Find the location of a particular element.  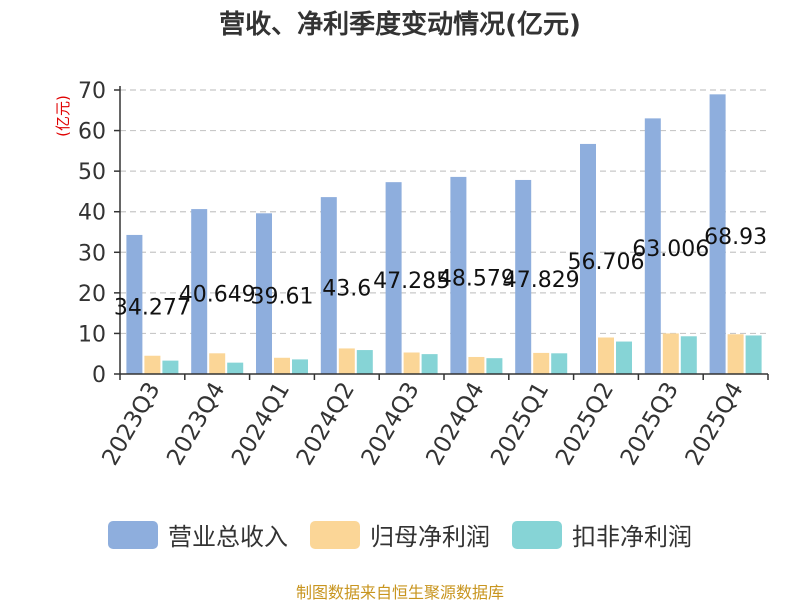

data-label: 68.93 is located at coordinates (735, 237).